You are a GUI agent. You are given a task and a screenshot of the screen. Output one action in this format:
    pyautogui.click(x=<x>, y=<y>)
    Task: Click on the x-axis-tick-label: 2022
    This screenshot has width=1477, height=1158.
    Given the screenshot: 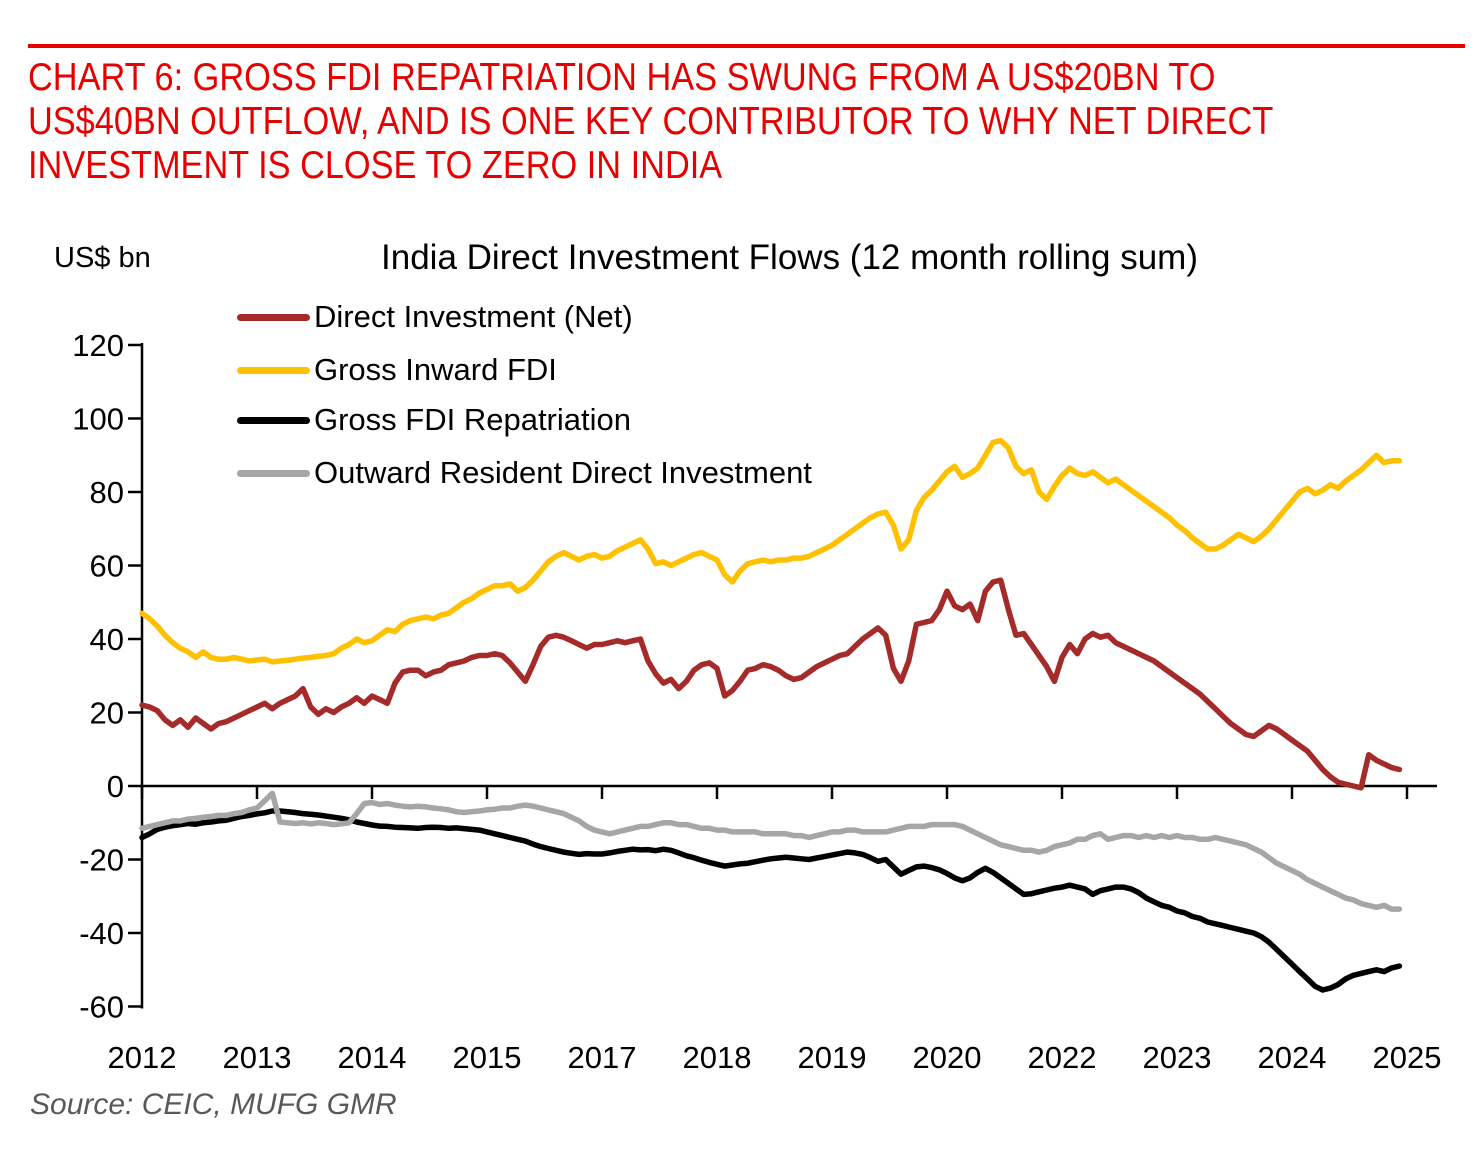 What is the action you would take?
    pyautogui.click(x=1062, y=1057)
    